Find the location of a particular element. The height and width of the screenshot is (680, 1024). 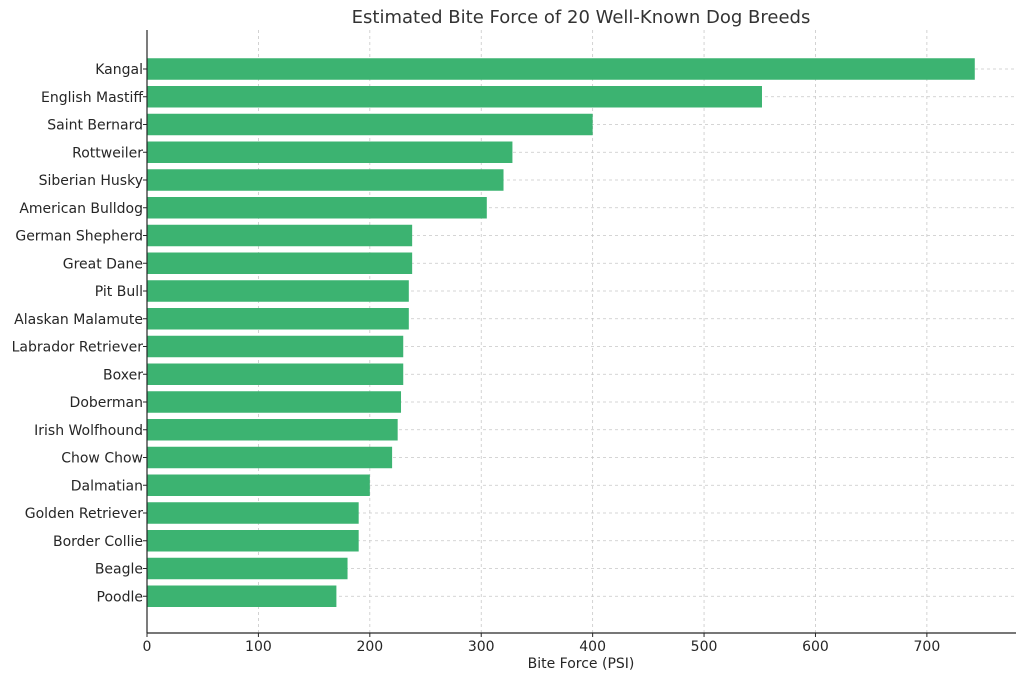

y-tick-label: Labrador Retriever is located at coordinates (78, 348).